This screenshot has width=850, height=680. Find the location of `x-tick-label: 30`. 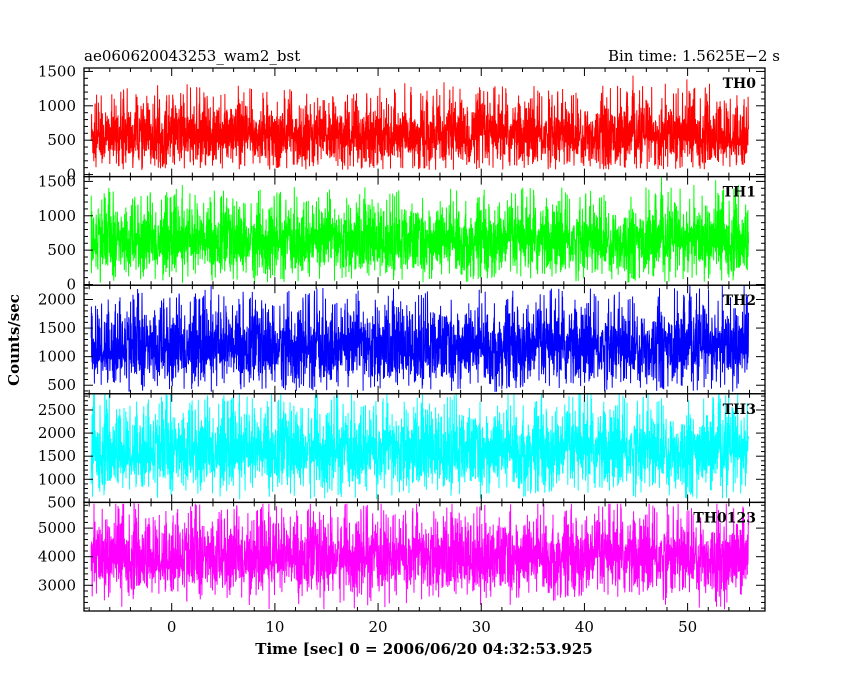

x-tick-label: 30 is located at coordinates (481, 627).